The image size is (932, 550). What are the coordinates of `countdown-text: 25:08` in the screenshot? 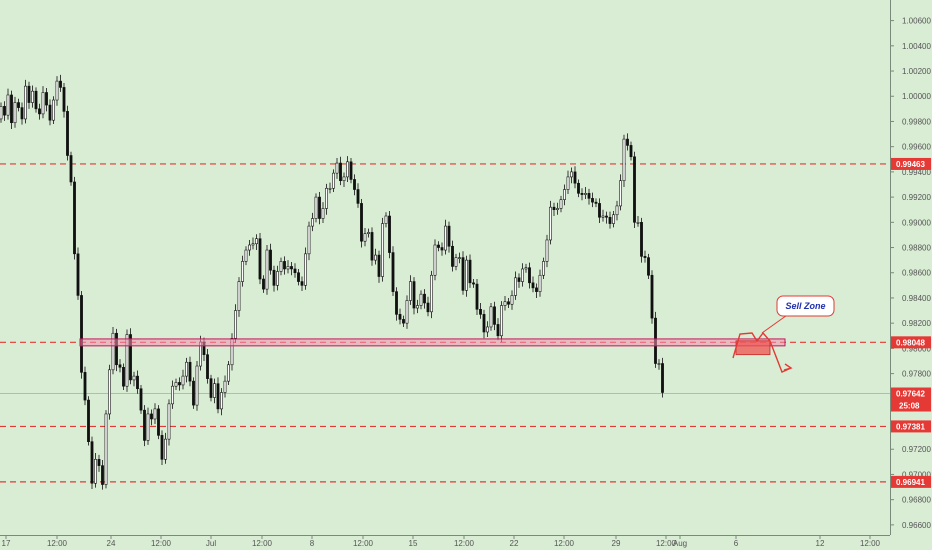 It's located at (909, 406).